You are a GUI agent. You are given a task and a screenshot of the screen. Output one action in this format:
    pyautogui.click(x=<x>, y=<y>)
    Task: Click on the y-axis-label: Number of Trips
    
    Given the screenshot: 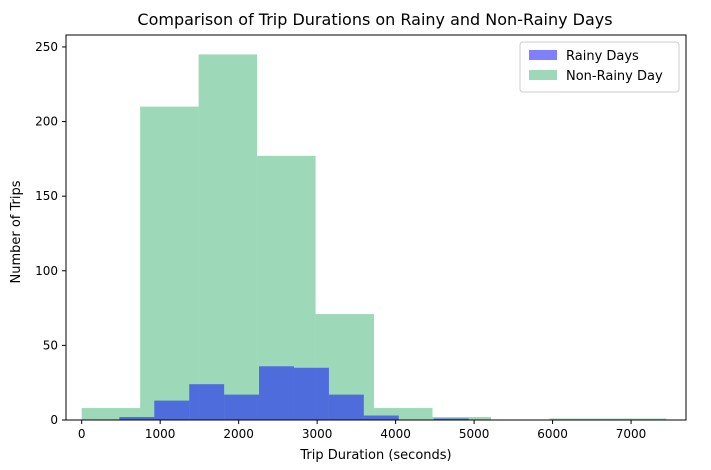 What is the action you would take?
    pyautogui.click(x=16, y=231)
    